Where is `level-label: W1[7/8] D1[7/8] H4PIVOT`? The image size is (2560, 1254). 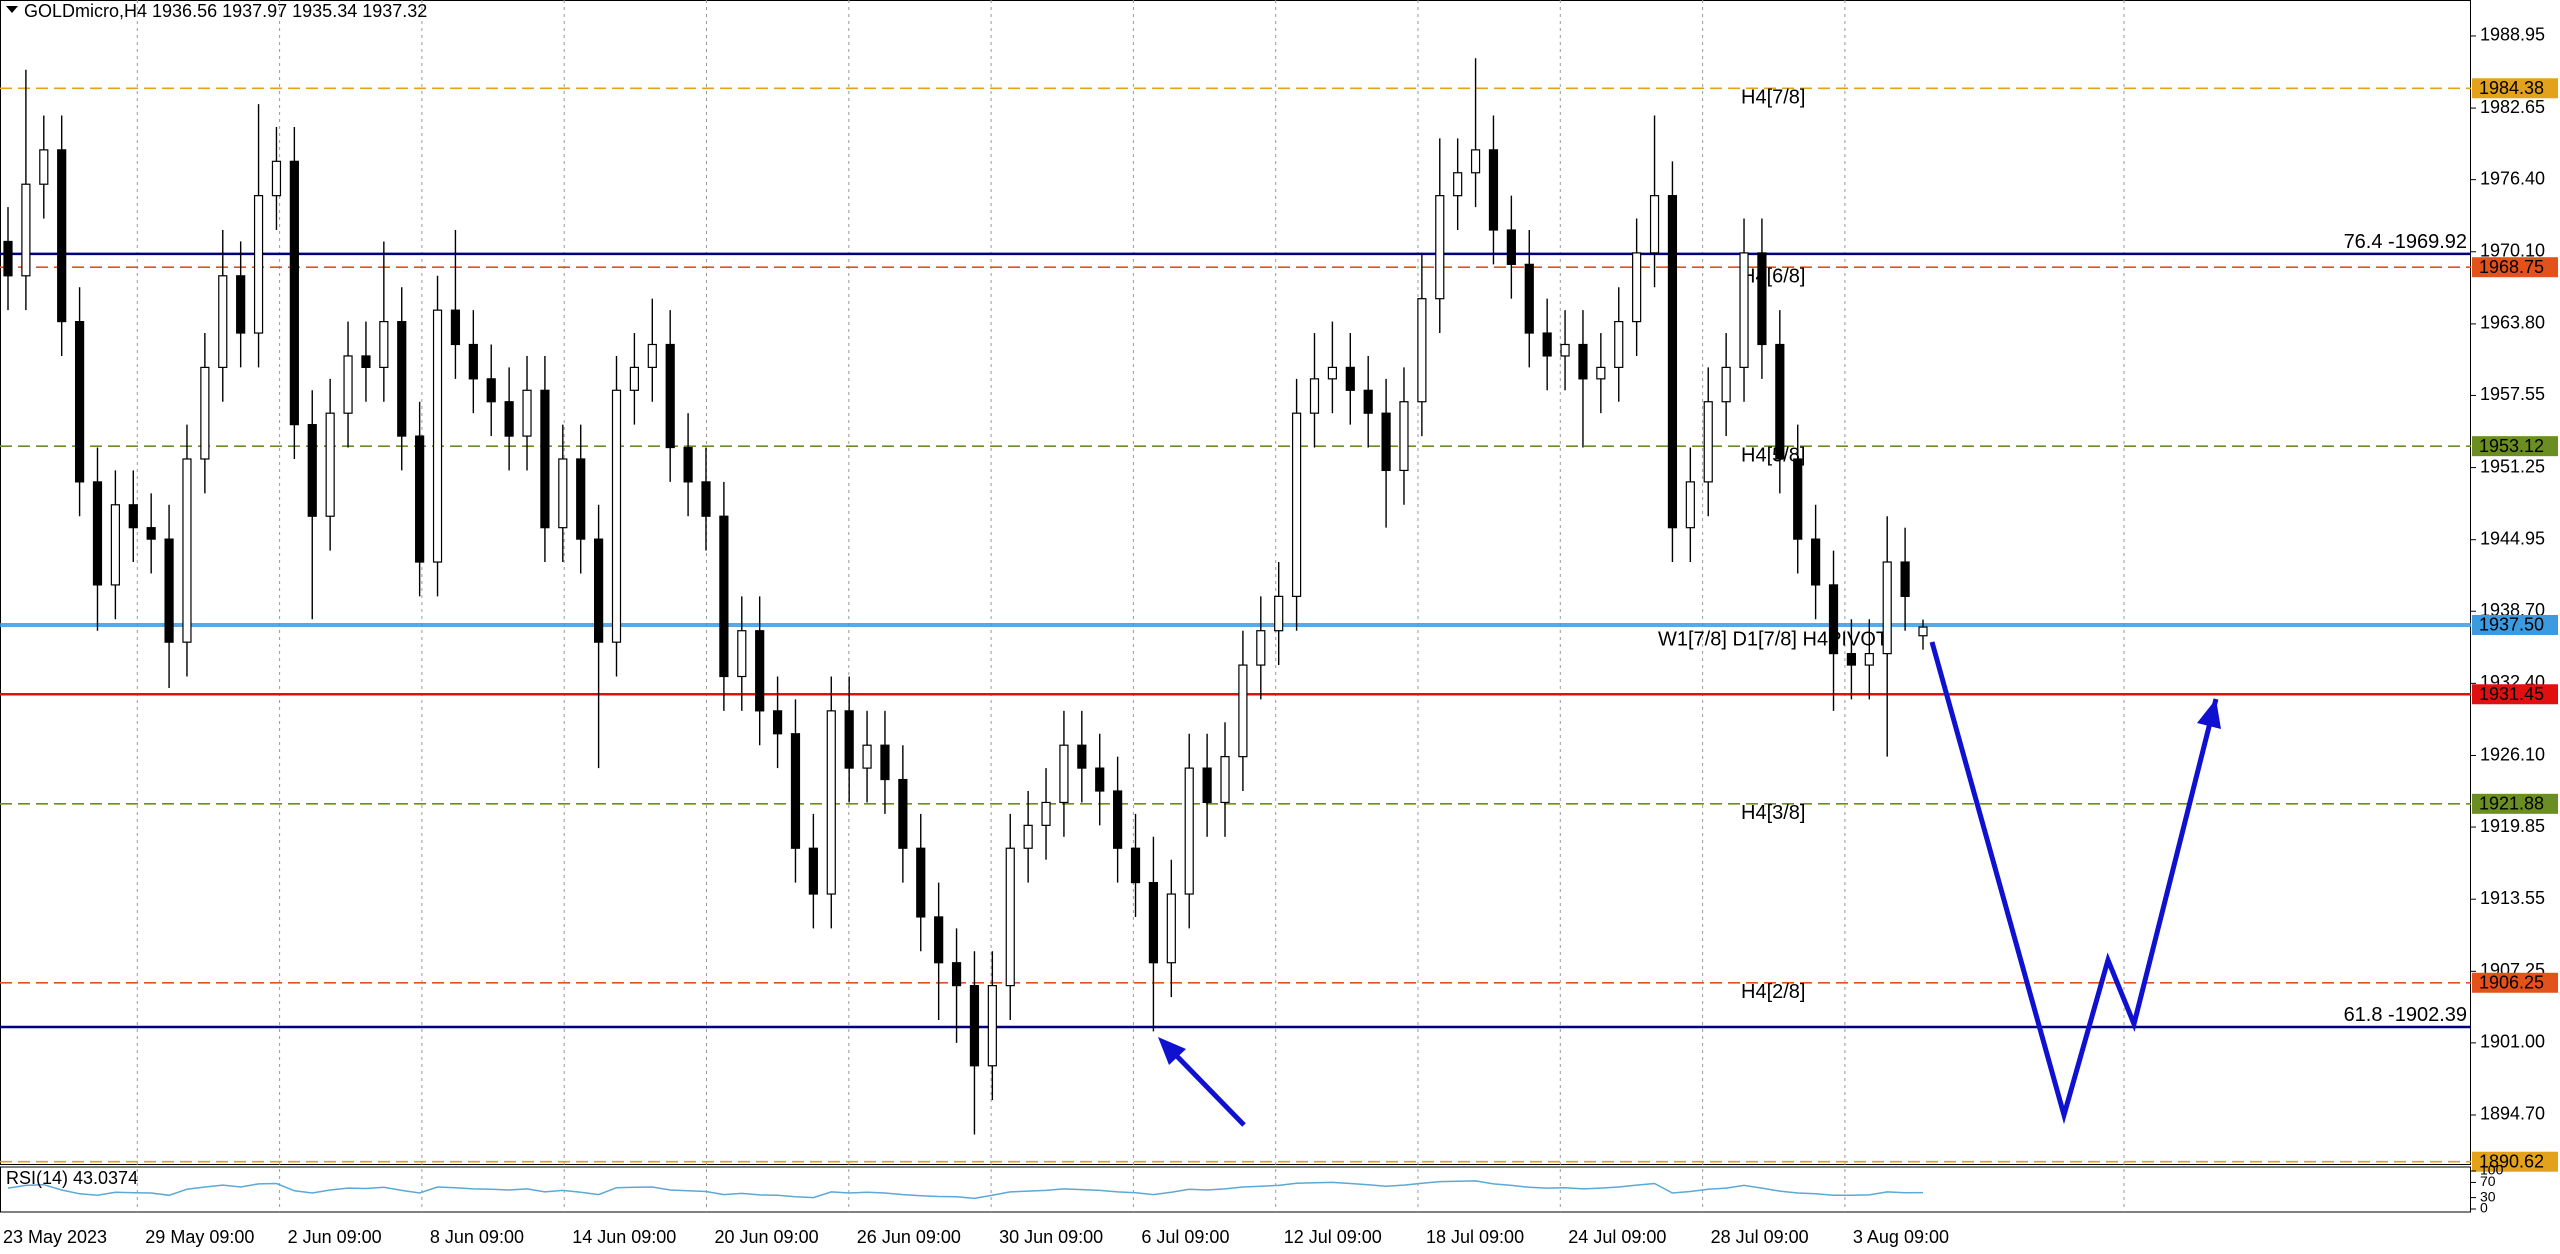
level-label: W1[7/8] D1[7/8] H4PIVOT is located at coordinates (1773, 639).